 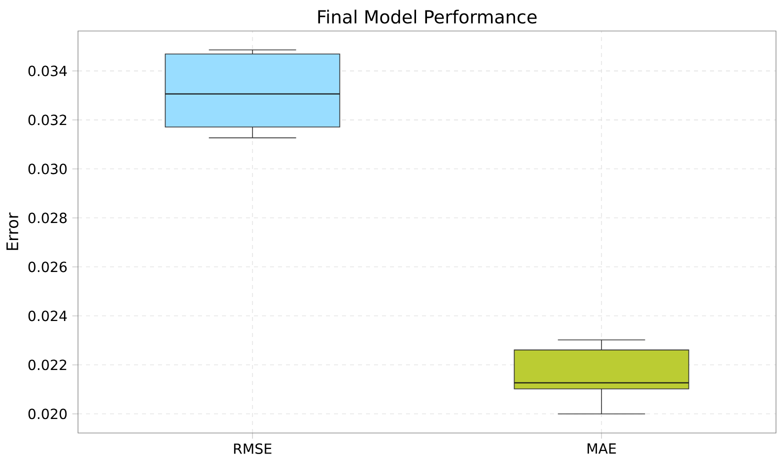 I want to click on y-tick-label: 0.028, so click(x=47, y=218).